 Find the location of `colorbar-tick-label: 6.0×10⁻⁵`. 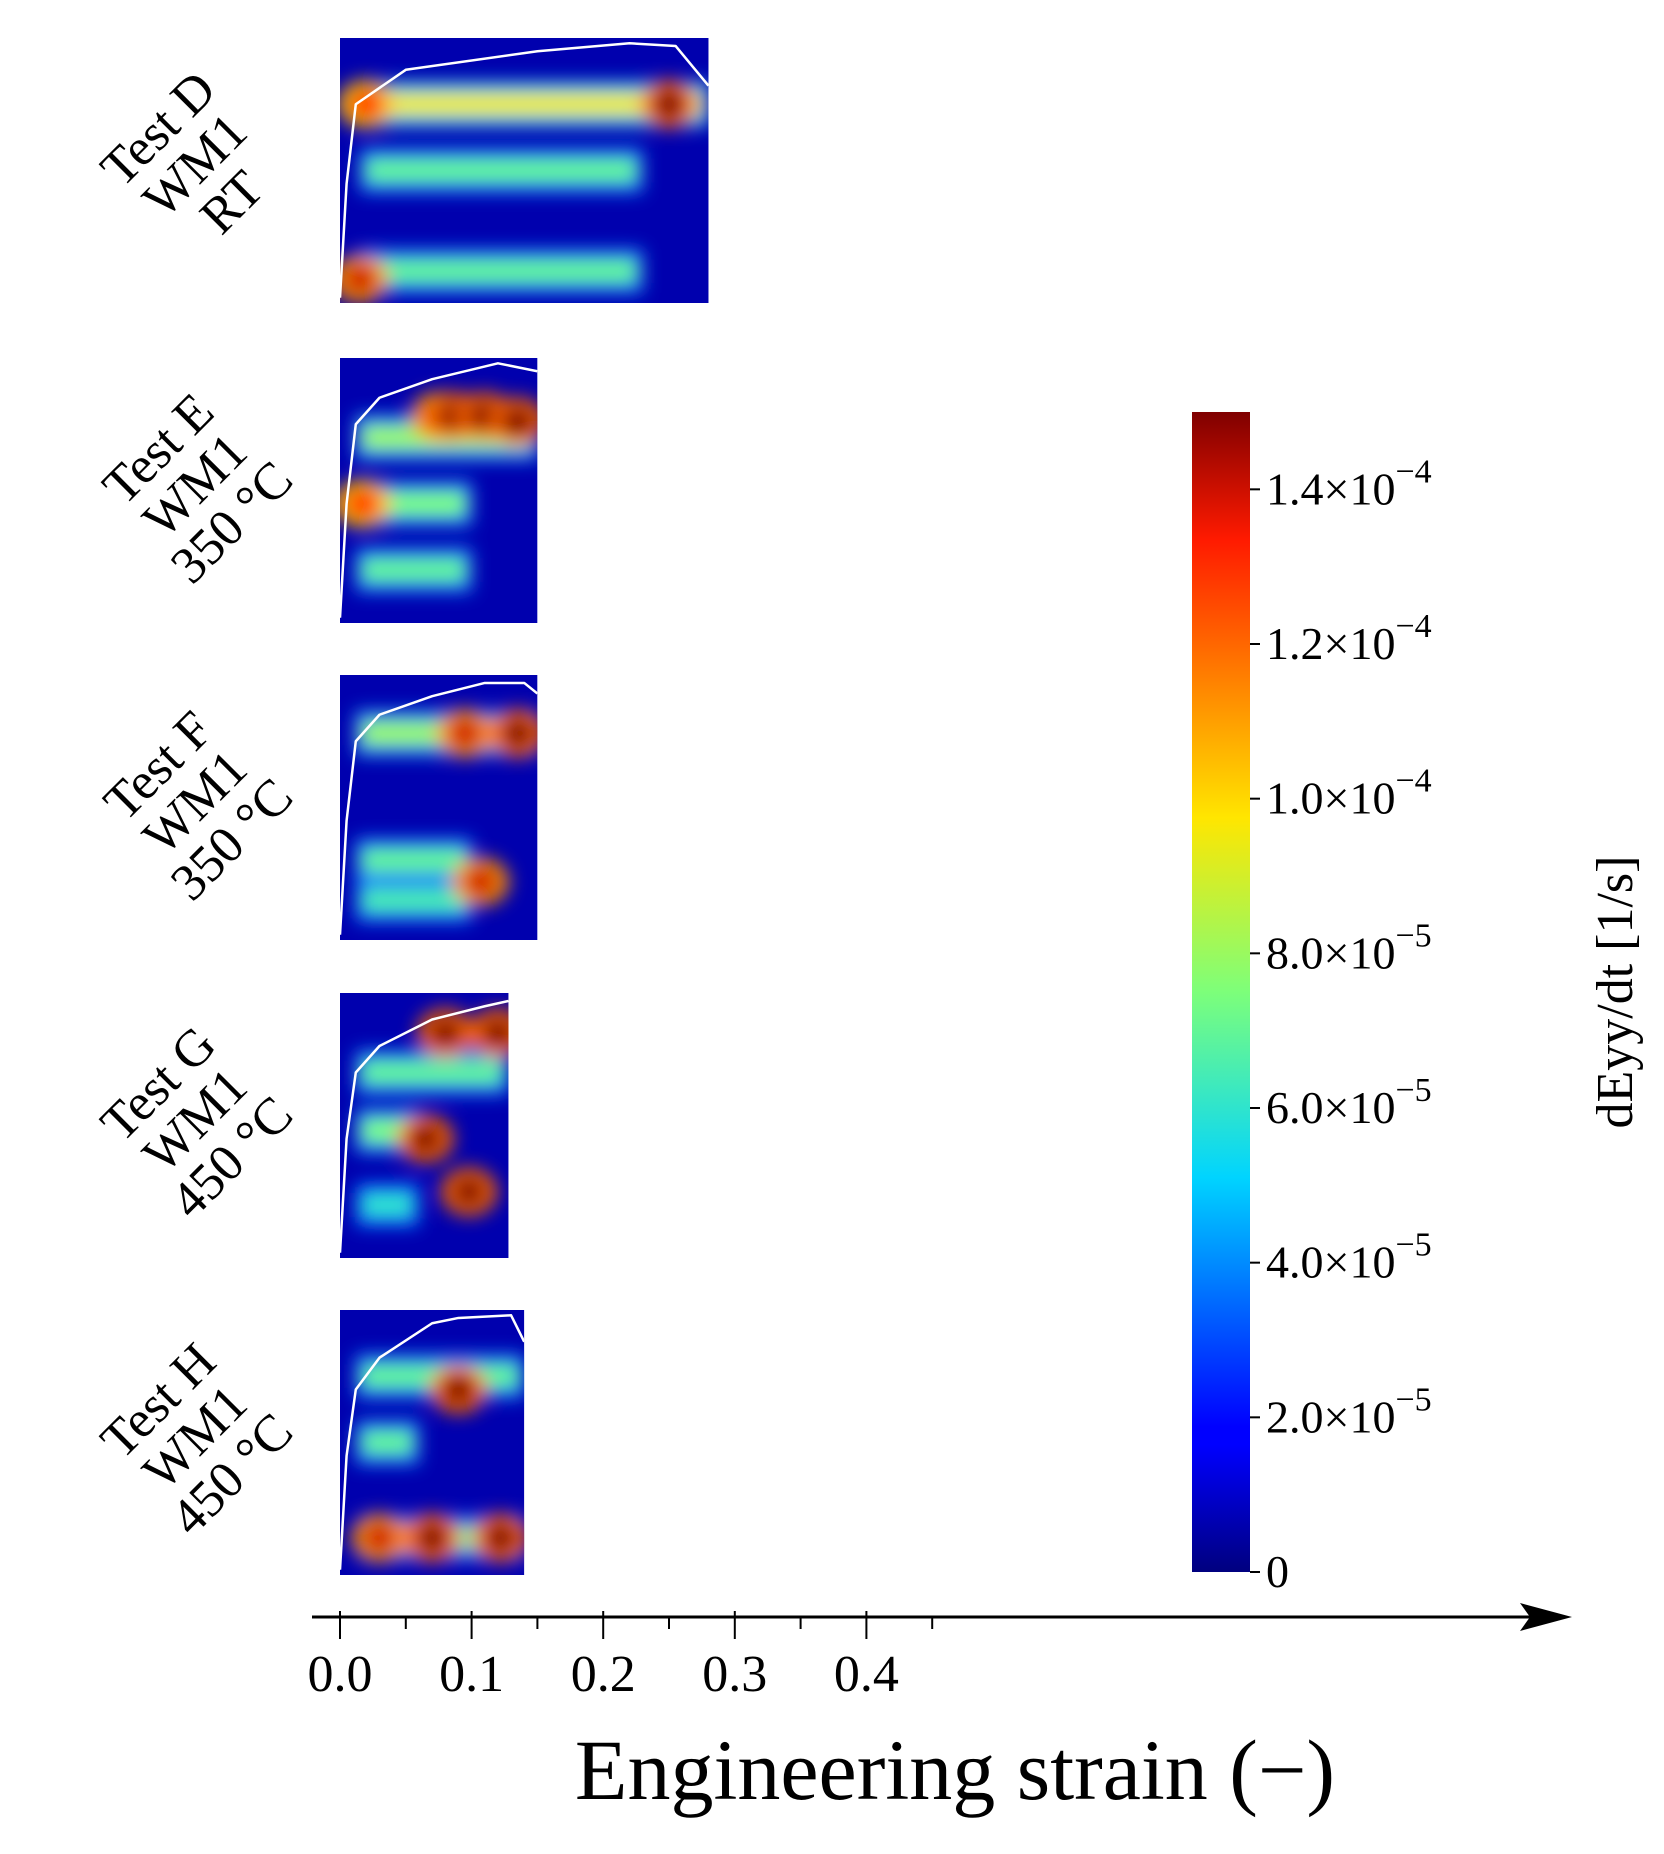

colorbar-tick-label: 6.0×10⁻⁵ is located at coordinates (1349, 1102).